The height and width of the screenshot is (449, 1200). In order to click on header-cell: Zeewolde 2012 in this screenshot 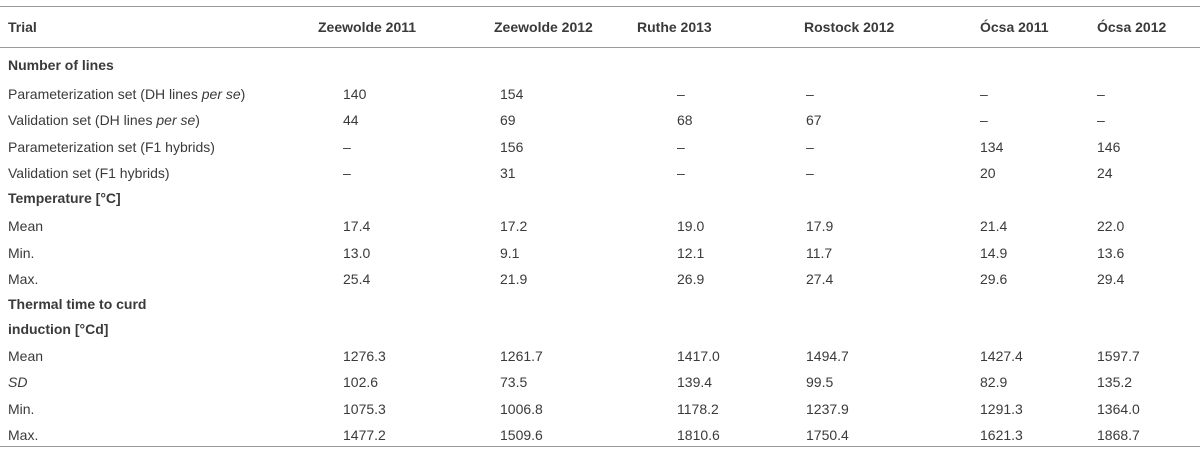, I will do `click(543, 27)`.